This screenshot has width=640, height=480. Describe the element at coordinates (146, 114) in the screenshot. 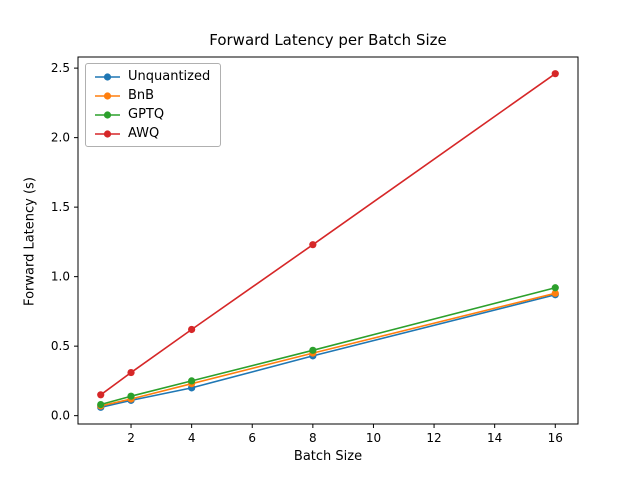

I see `legend-label: GPTQ` at that location.